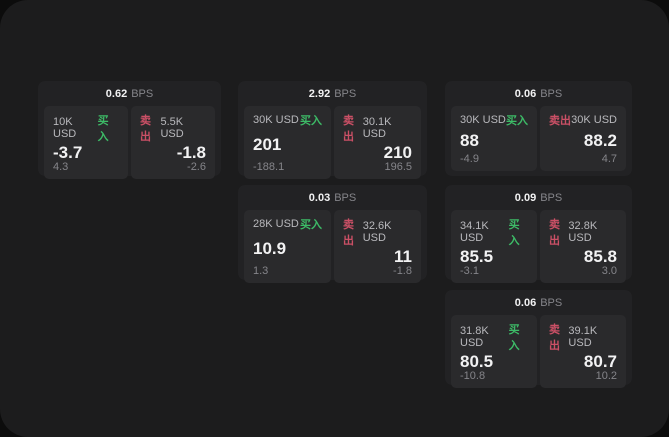 The width and height of the screenshot is (669, 437). Describe the element at coordinates (402, 271) in the screenshot. I see `sell-delta: -1.8` at that location.